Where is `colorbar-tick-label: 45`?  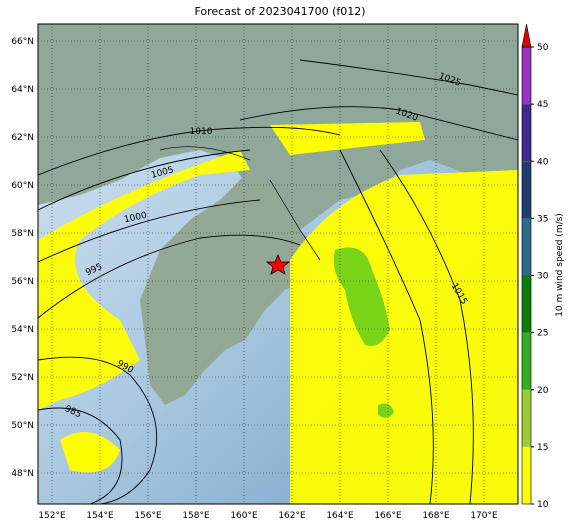
colorbar-tick-label: 45 is located at coordinates (542, 105).